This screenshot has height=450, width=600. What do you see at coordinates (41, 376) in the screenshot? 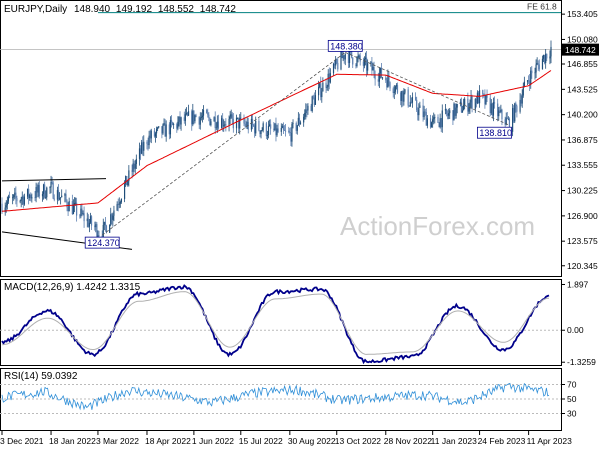
I see `rsi-title: RSI(14) 59.0392` at bounding box center [41, 376].